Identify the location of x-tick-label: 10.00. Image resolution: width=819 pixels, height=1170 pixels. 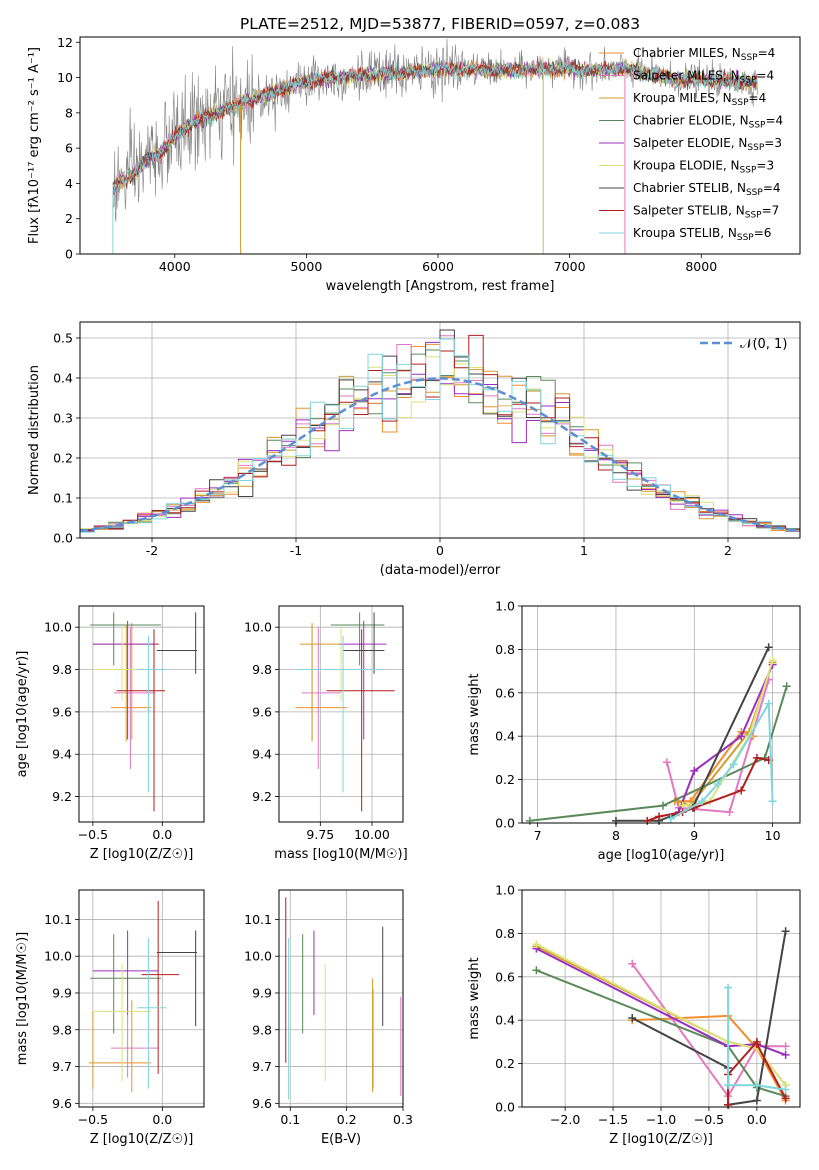
(372, 834).